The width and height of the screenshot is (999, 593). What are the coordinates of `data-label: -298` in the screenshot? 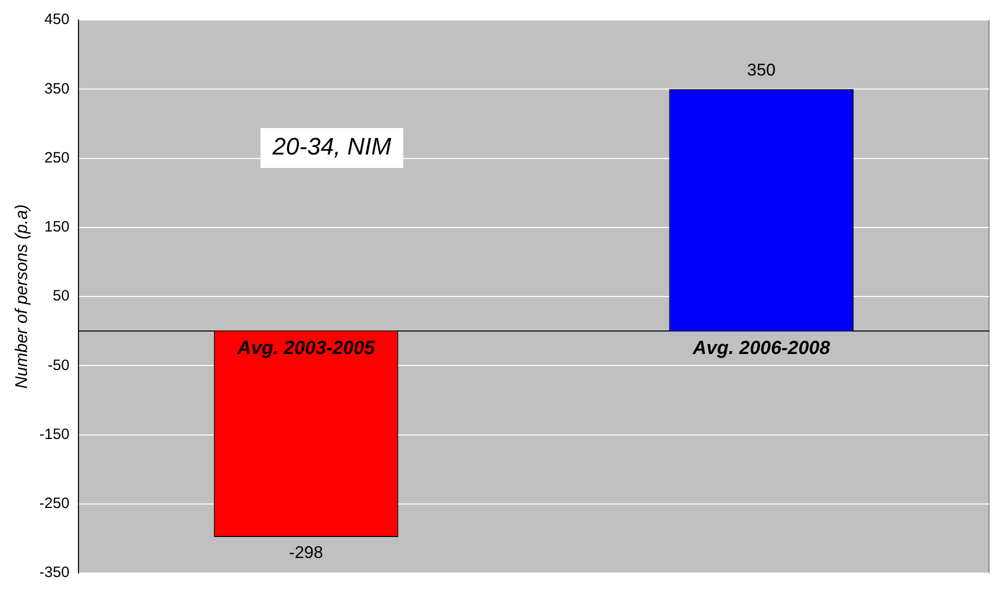 It's located at (306, 552).